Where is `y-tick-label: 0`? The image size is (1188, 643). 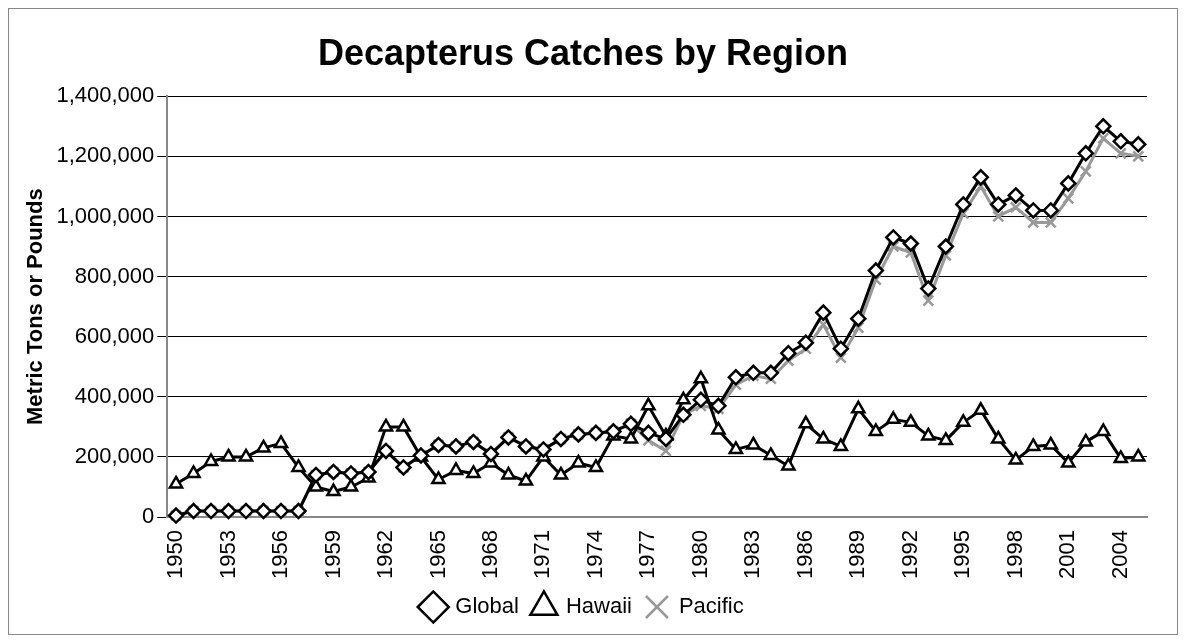 y-tick-label: 0 is located at coordinates (148, 516).